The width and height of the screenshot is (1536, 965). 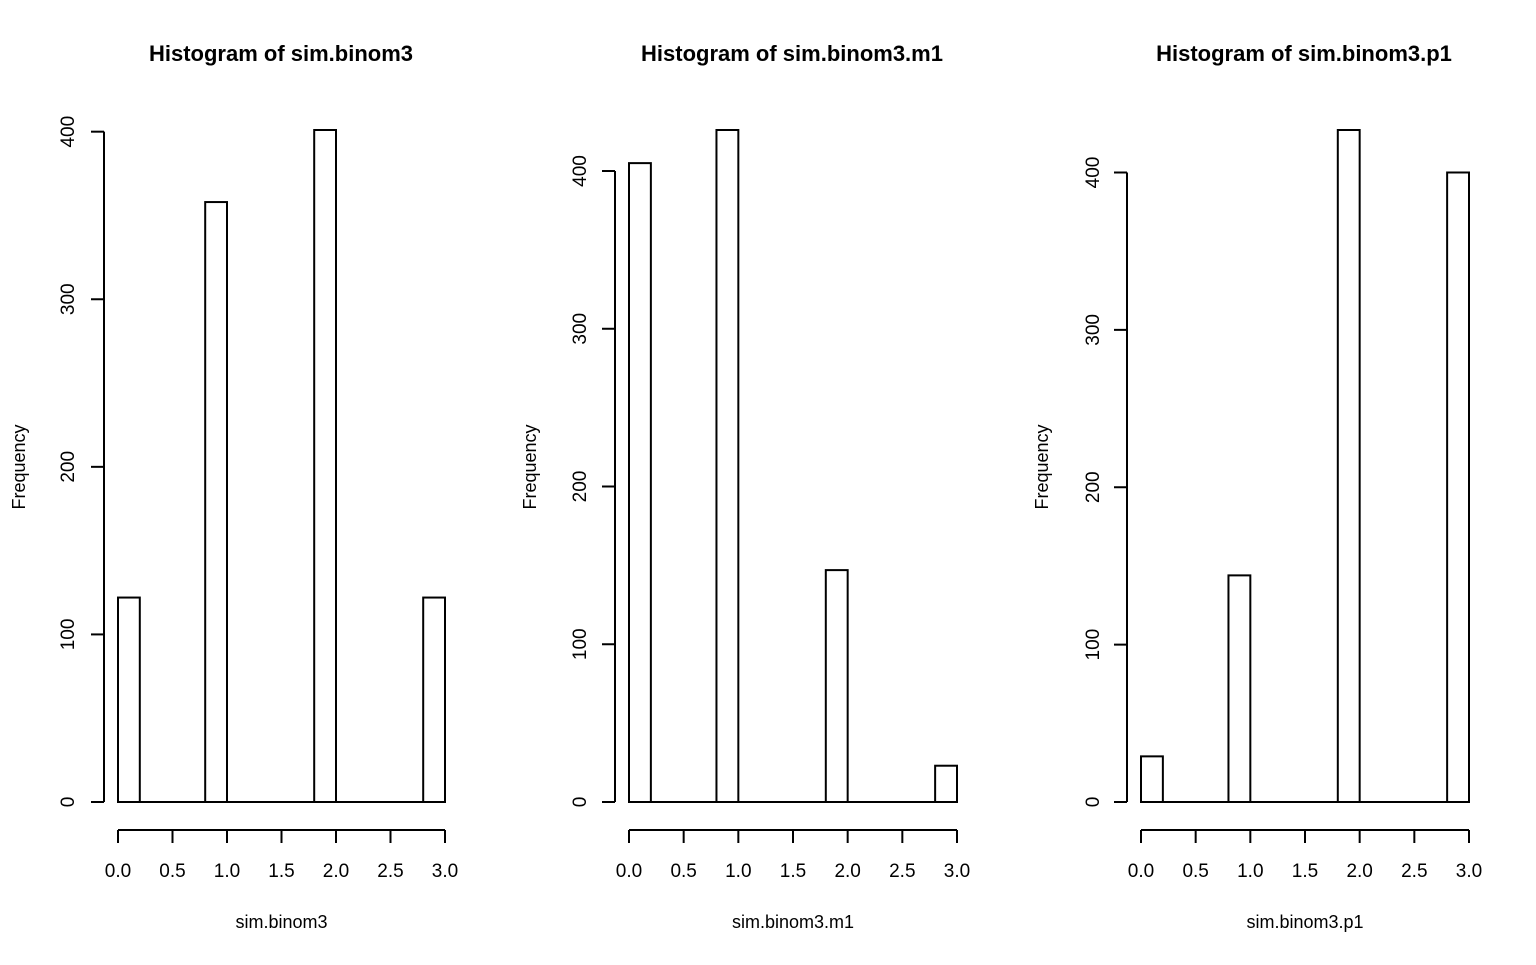 I want to click on x-axis-label: sim.binom3.m1, so click(x=793, y=922).